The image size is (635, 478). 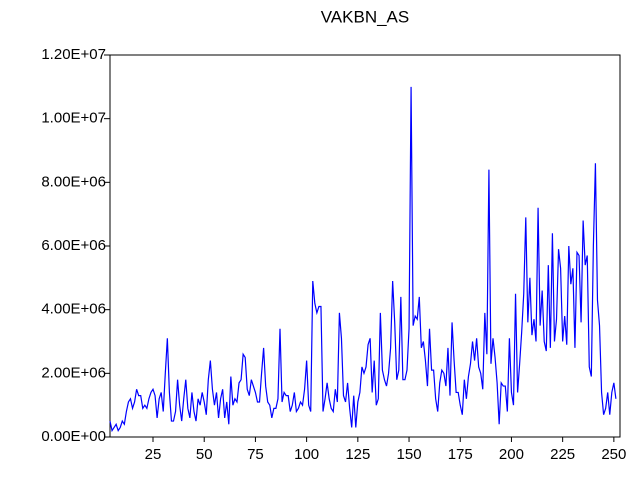 What do you see at coordinates (306, 454) in the screenshot?
I see `x-tick-label: 100` at bounding box center [306, 454].